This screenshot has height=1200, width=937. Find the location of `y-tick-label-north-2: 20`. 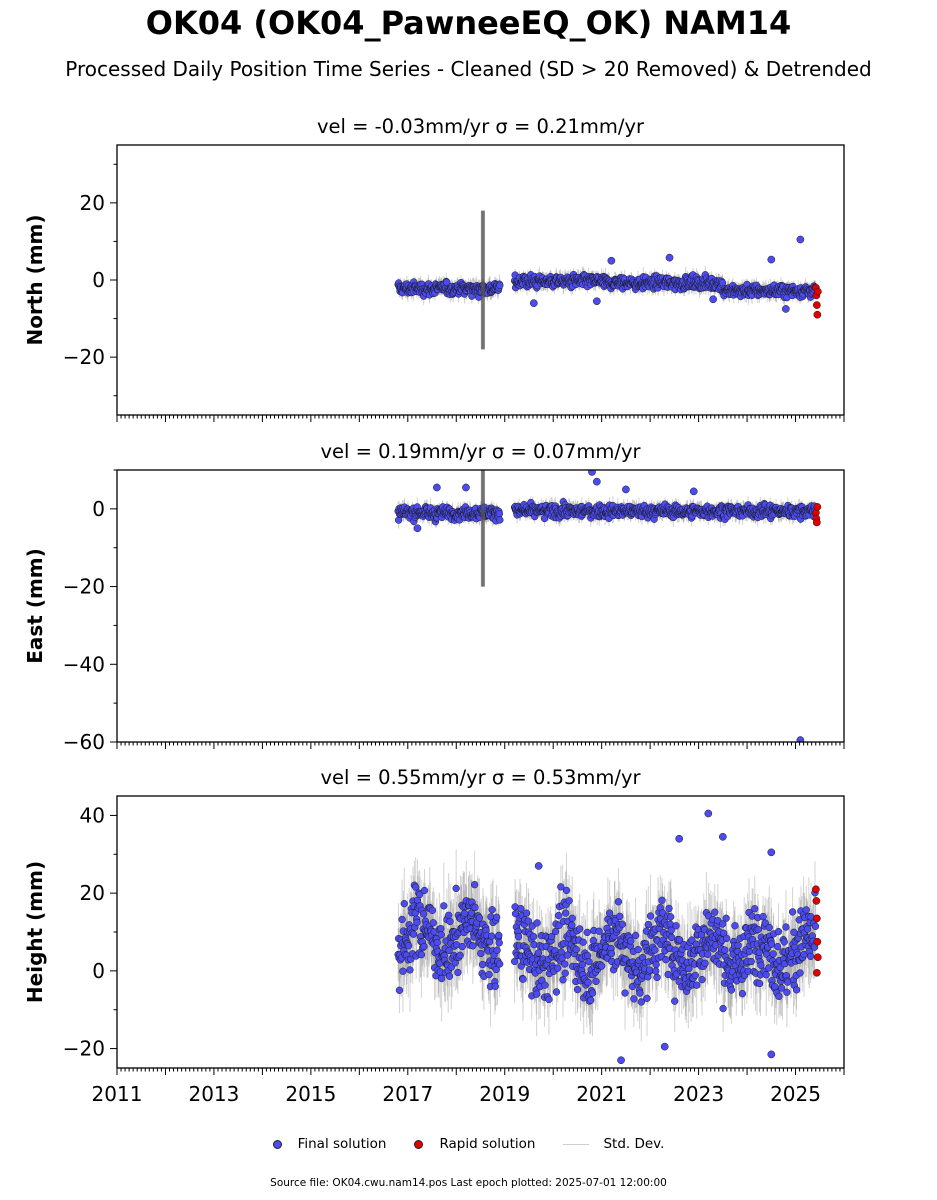

y-tick-label-north-2: 20 is located at coordinates (92, 203).